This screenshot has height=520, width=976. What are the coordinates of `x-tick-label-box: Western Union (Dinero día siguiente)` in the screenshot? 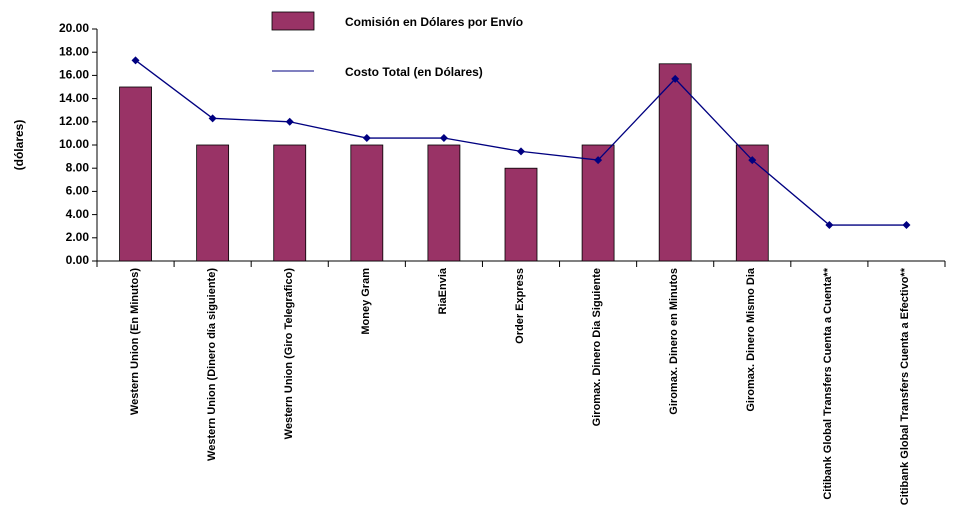 It's located at (213, 393).